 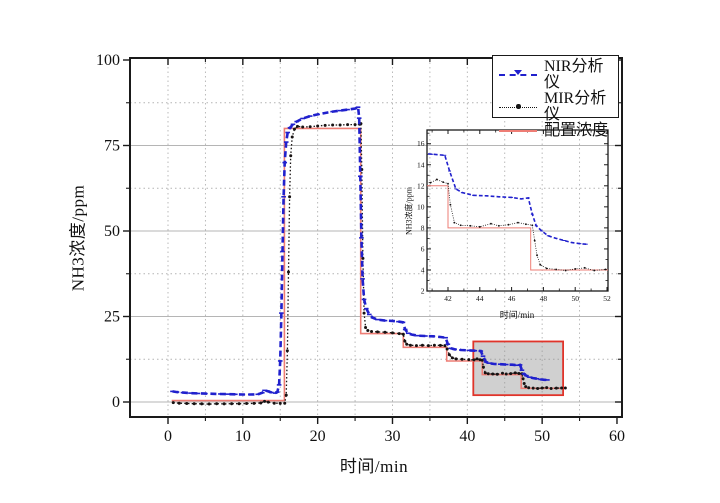 I want to click on svg-text: 30, so click(x=392, y=436).